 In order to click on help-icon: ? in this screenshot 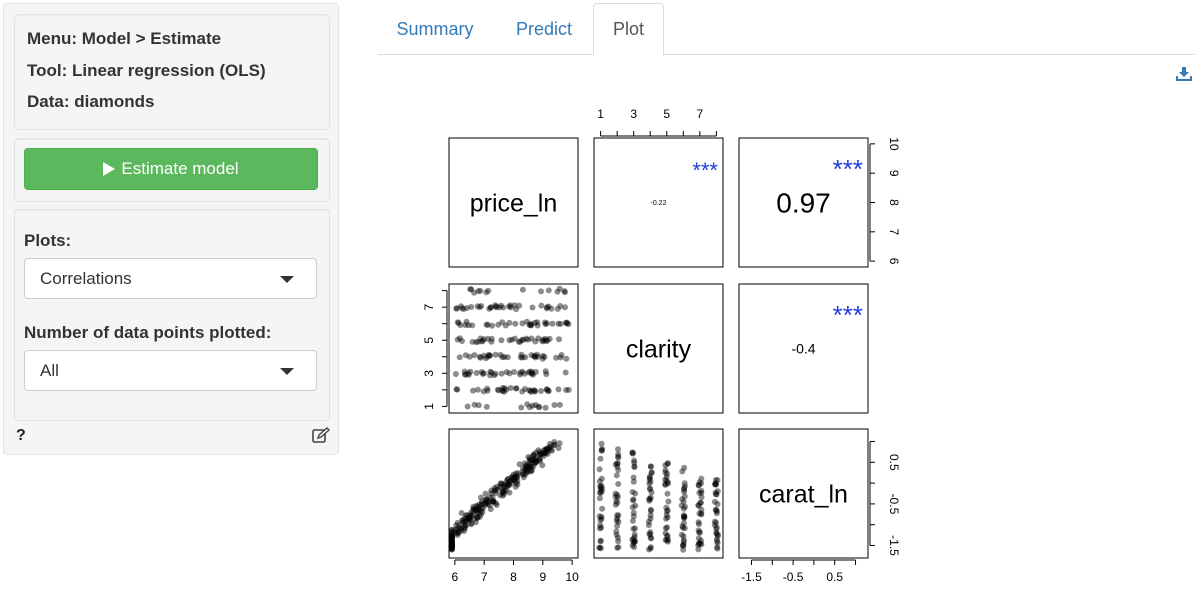, I will do `click(21, 435)`.